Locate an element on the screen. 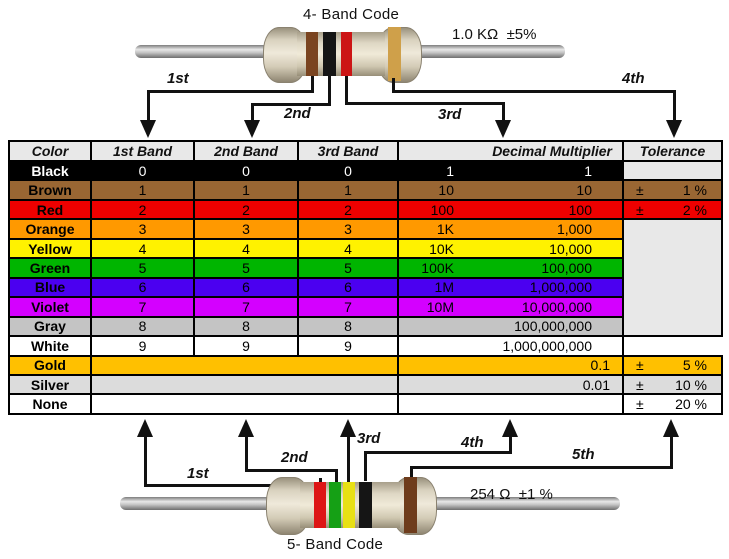  table-row: Green 5 5 5 100K 100,000 is located at coordinates (365, 268).